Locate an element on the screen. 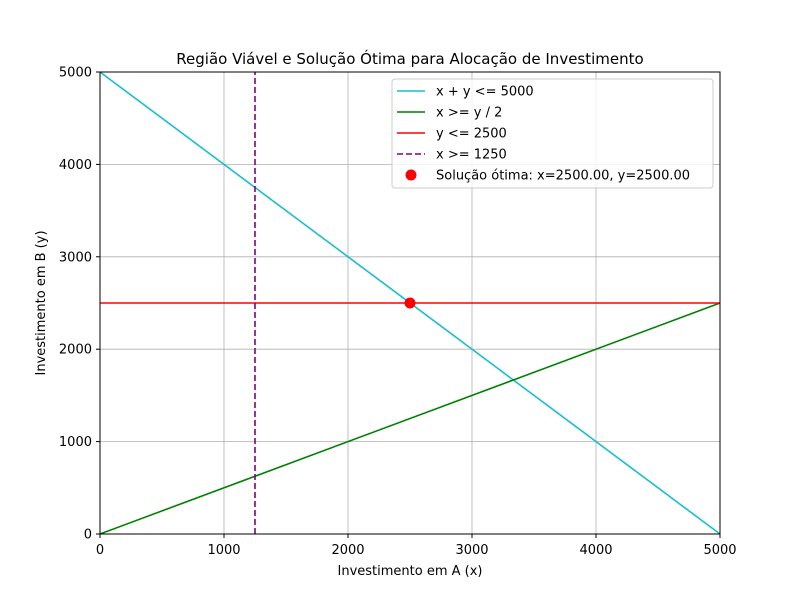 The width and height of the screenshot is (800, 600). optimal-point-marker is located at coordinates (410, 303).